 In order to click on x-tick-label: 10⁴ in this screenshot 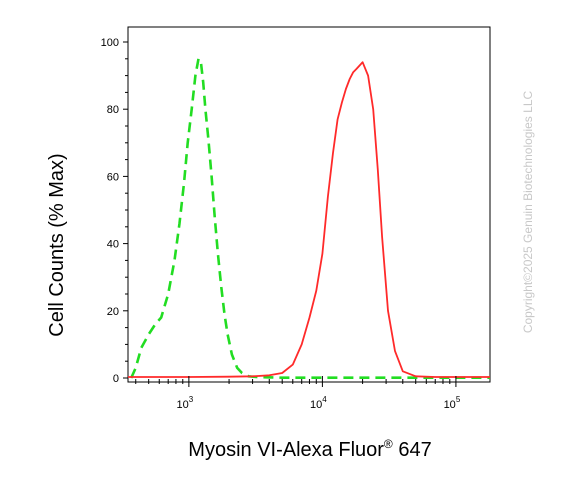, I will do `click(318, 403)`.